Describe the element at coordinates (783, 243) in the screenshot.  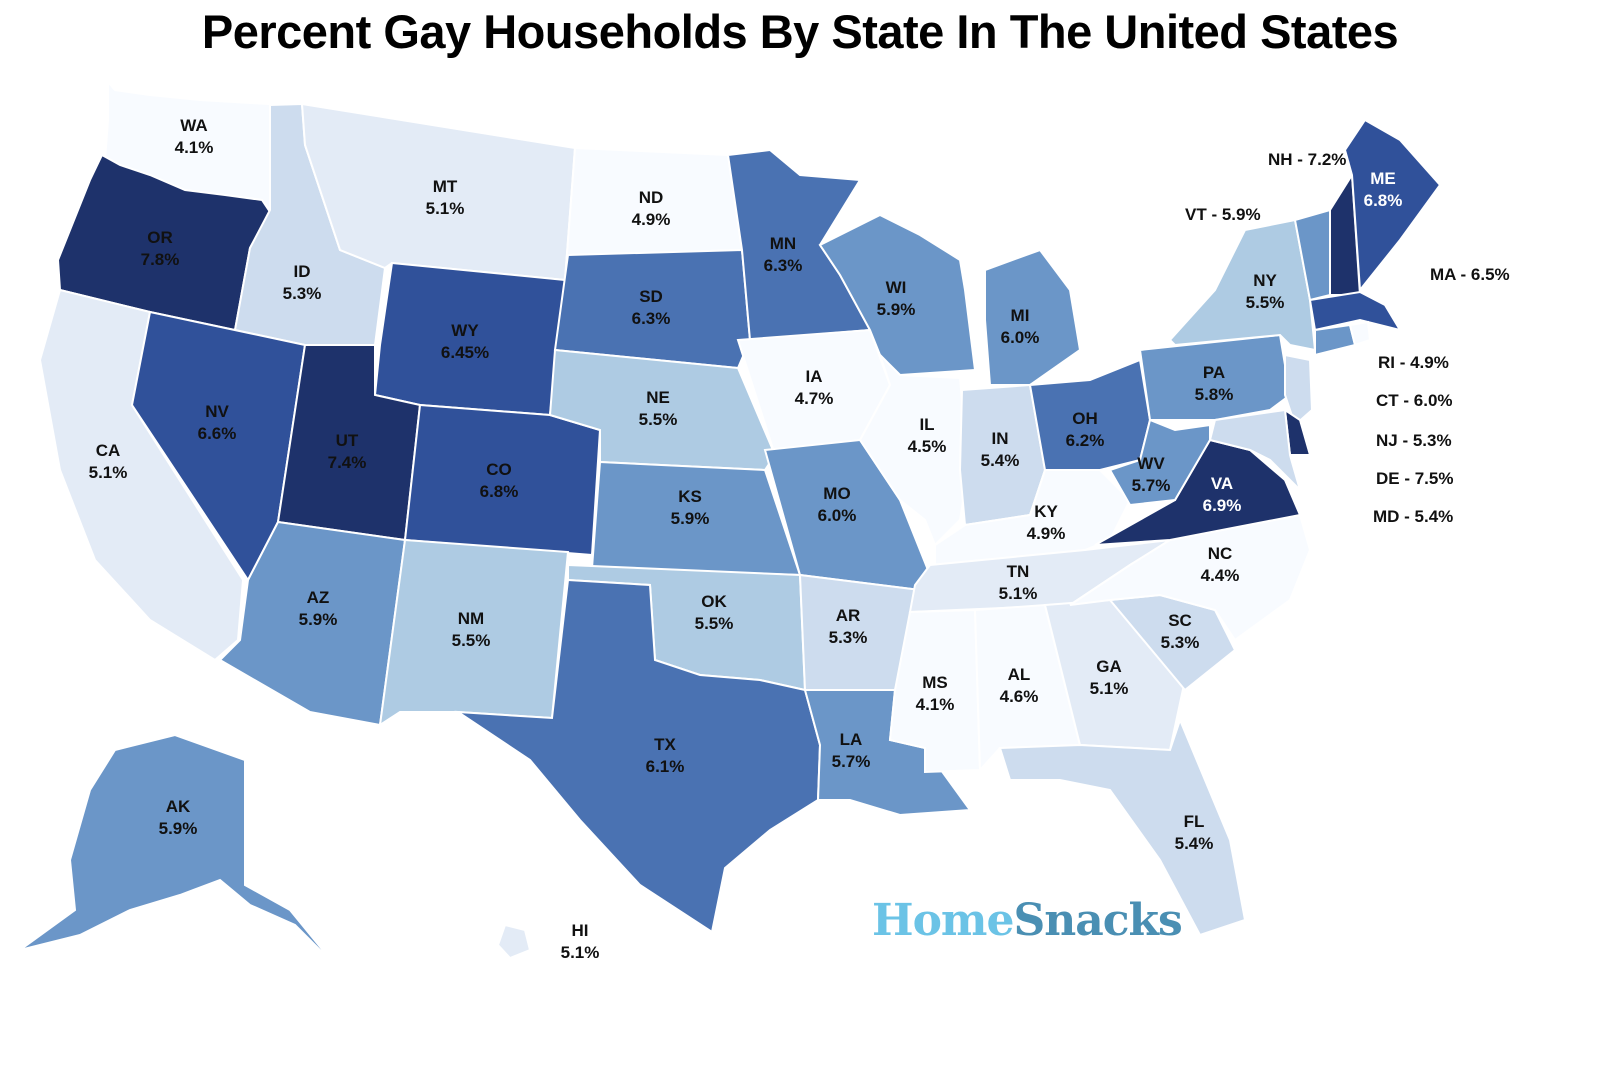
I see `state-abbr: MN` at that location.